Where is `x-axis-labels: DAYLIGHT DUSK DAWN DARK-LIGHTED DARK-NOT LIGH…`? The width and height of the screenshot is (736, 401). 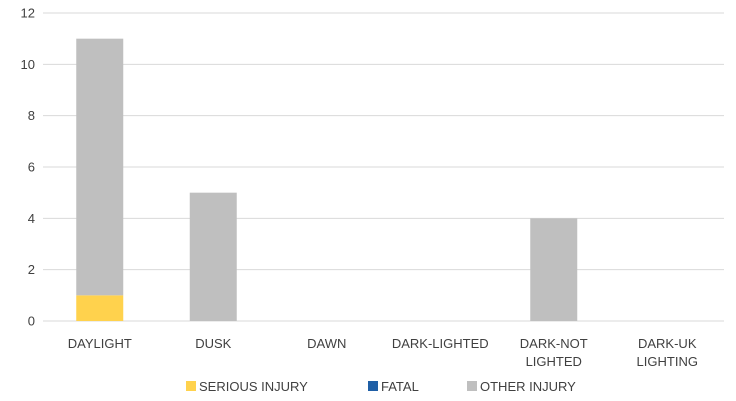 x-axis-labels: DAYLIGHT DUSK DAWN DARK-LIGHTED DARK-NOT LIGH… is located at coordinates (383, 352).